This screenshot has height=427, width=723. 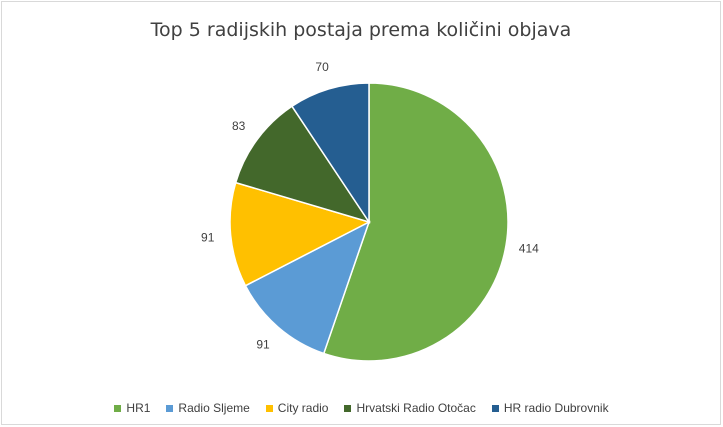 I want to click on legend-label: City radio, so click(x=303, y=408).